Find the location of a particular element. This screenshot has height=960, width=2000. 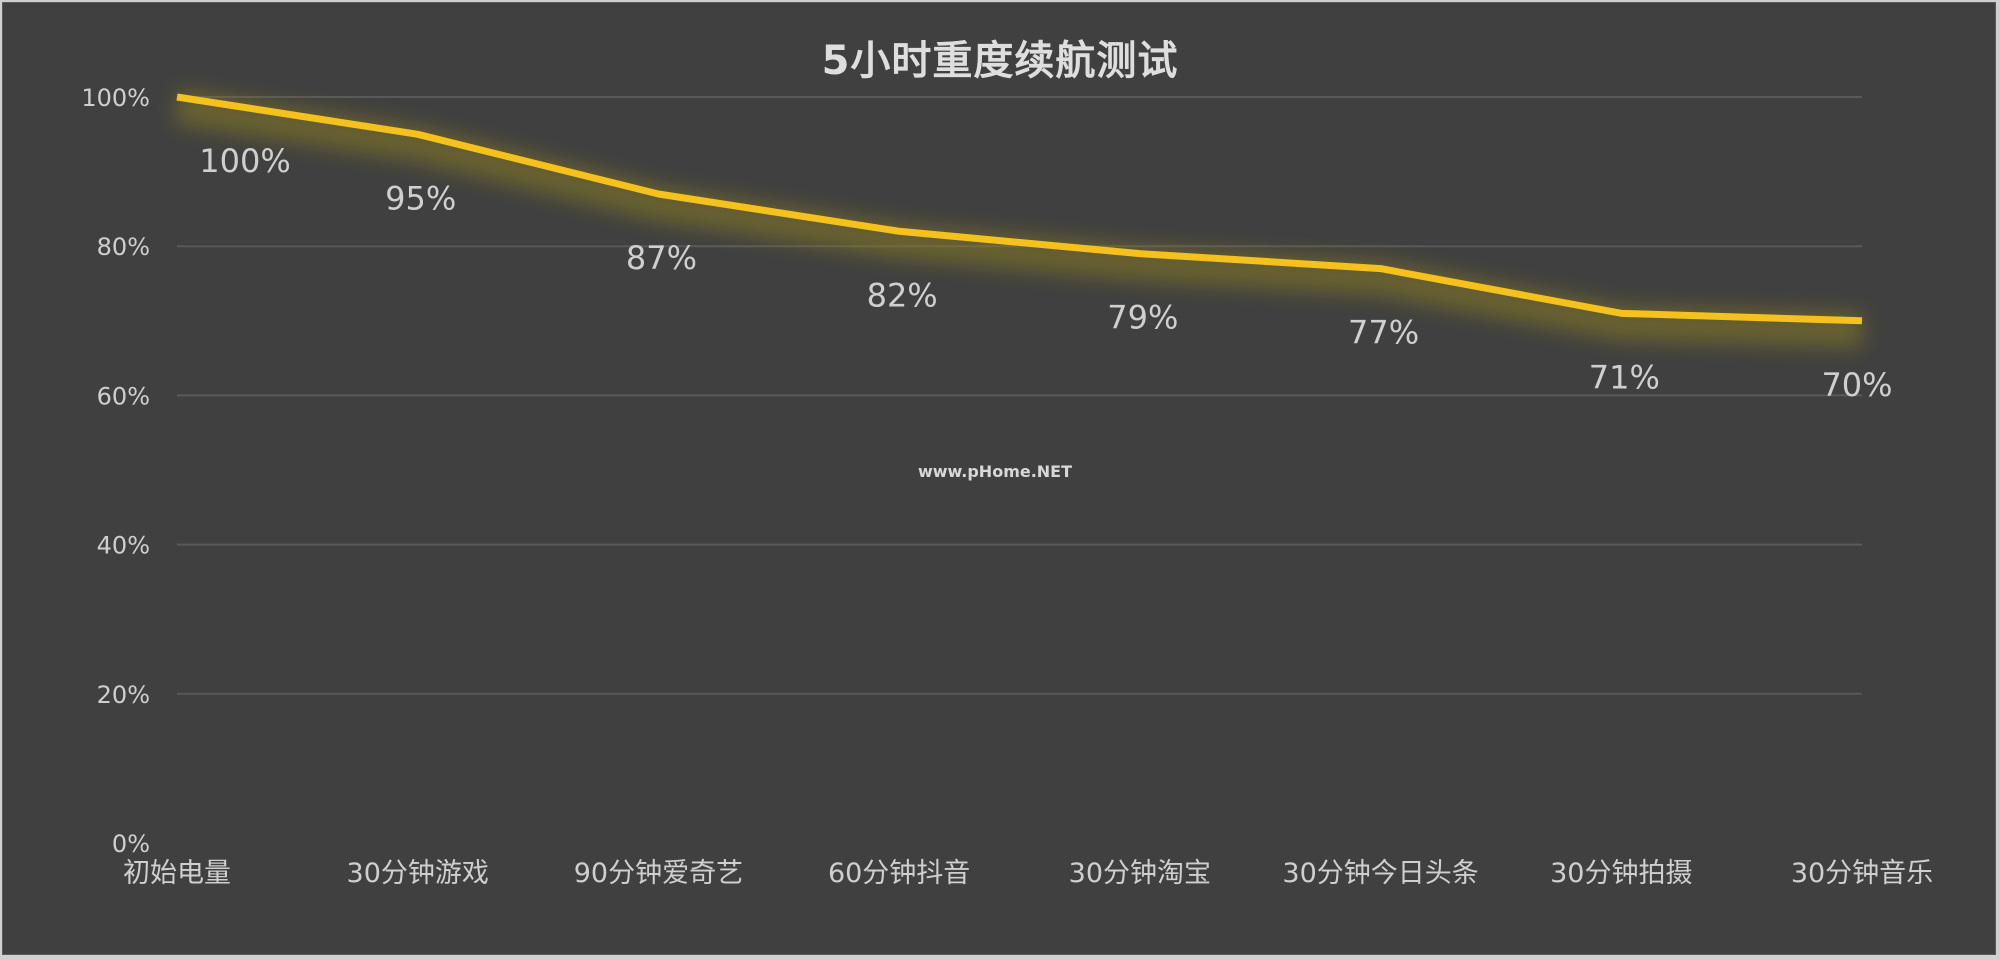

y-tick-label: 0% is located at coordinates (131, 844).